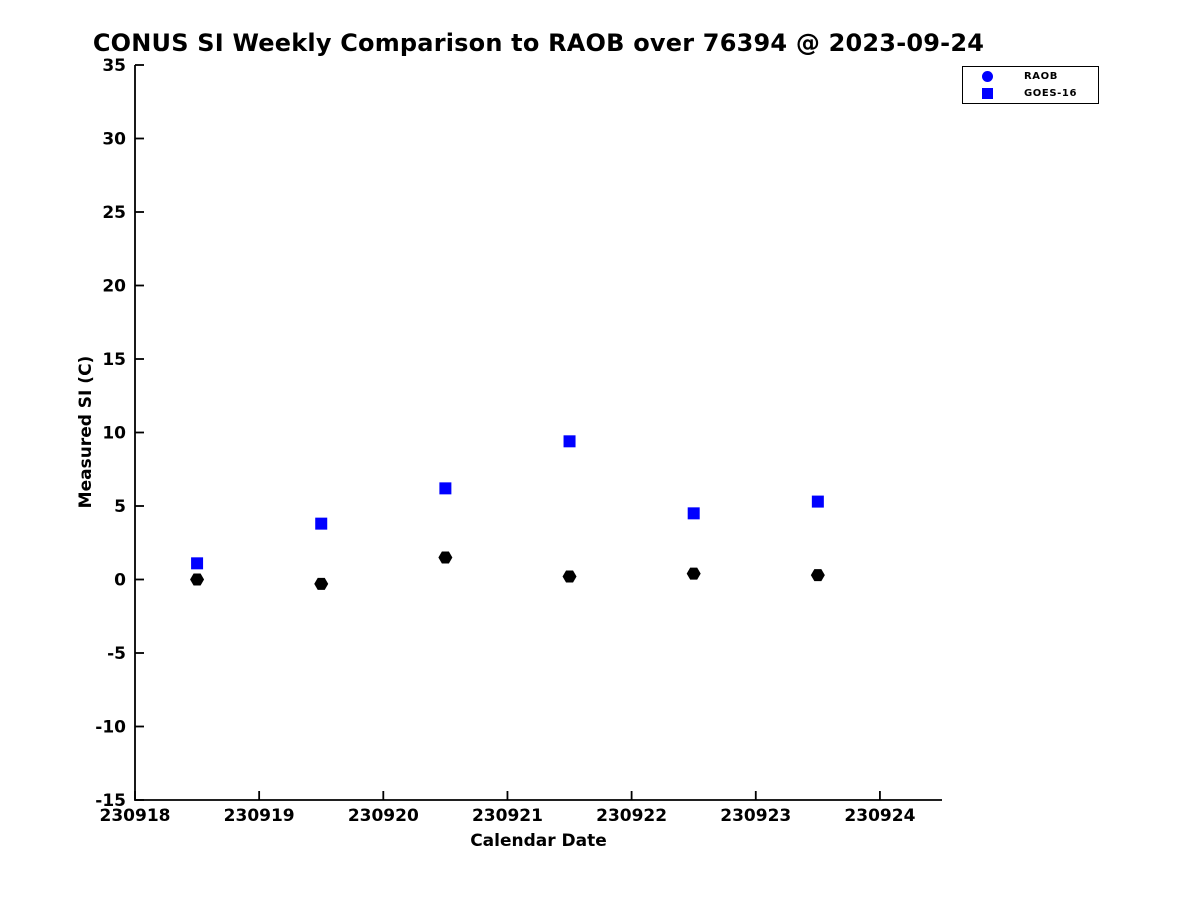  Describe the element at coordinates (110, 727) in the screenshot. I see `y-tick-label: -10` at that location.